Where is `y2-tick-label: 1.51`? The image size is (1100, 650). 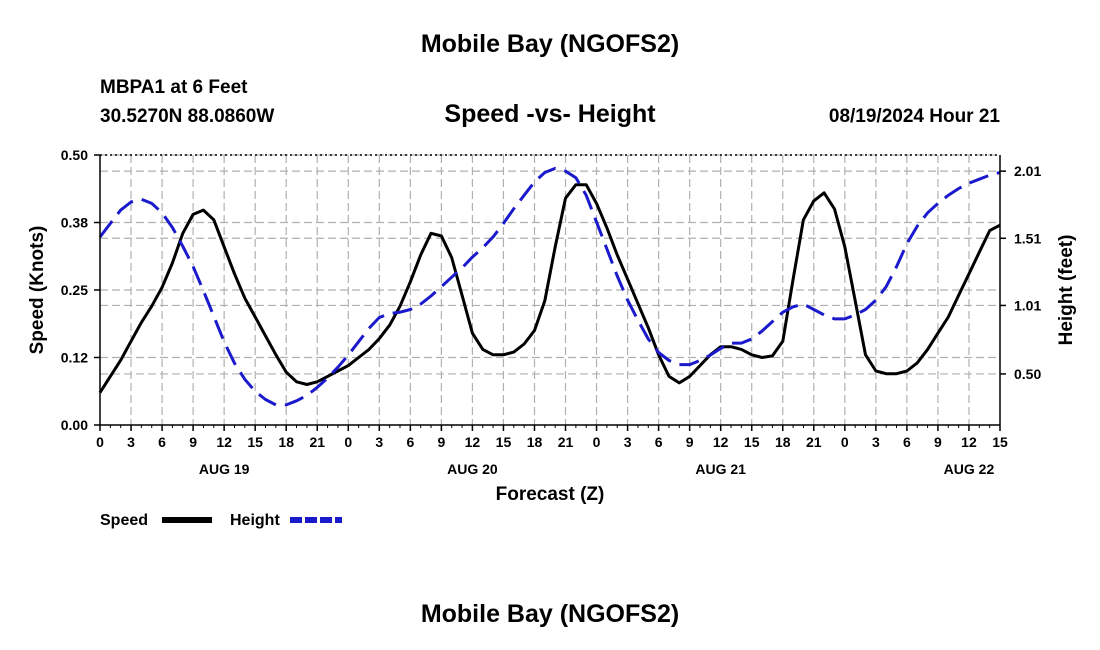
y2-tick-label: 1.51 is located at coordinates (1027, 238).